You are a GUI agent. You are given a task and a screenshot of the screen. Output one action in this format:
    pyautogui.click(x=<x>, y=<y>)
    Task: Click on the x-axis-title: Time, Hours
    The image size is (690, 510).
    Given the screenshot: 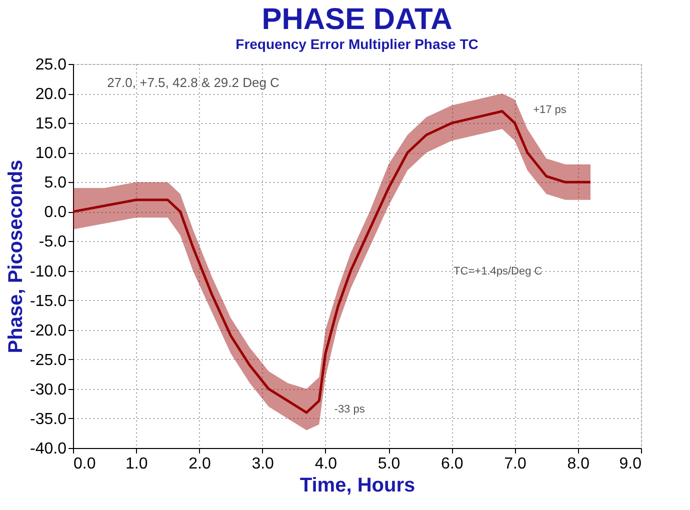 What is the action you would take?
    pyautogui.click(x=358, y=485)
    